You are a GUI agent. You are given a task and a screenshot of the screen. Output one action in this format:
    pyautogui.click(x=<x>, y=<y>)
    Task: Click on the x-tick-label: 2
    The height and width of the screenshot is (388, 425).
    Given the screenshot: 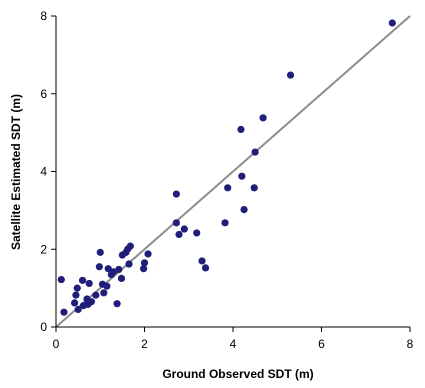 What is the action you would take?
    pyautogui.click(x=144, y=344)
    